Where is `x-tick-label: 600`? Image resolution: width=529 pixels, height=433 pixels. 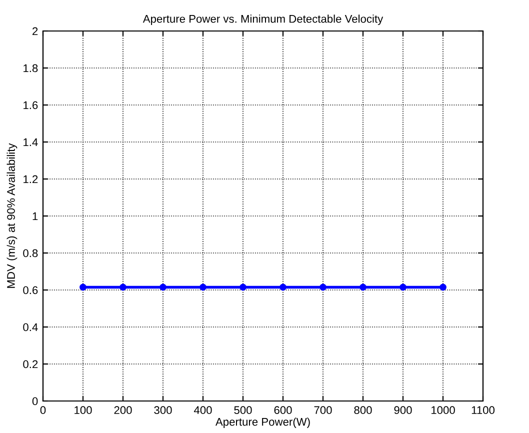 x-tick-label: 600 is located at coordinates (283, 410).